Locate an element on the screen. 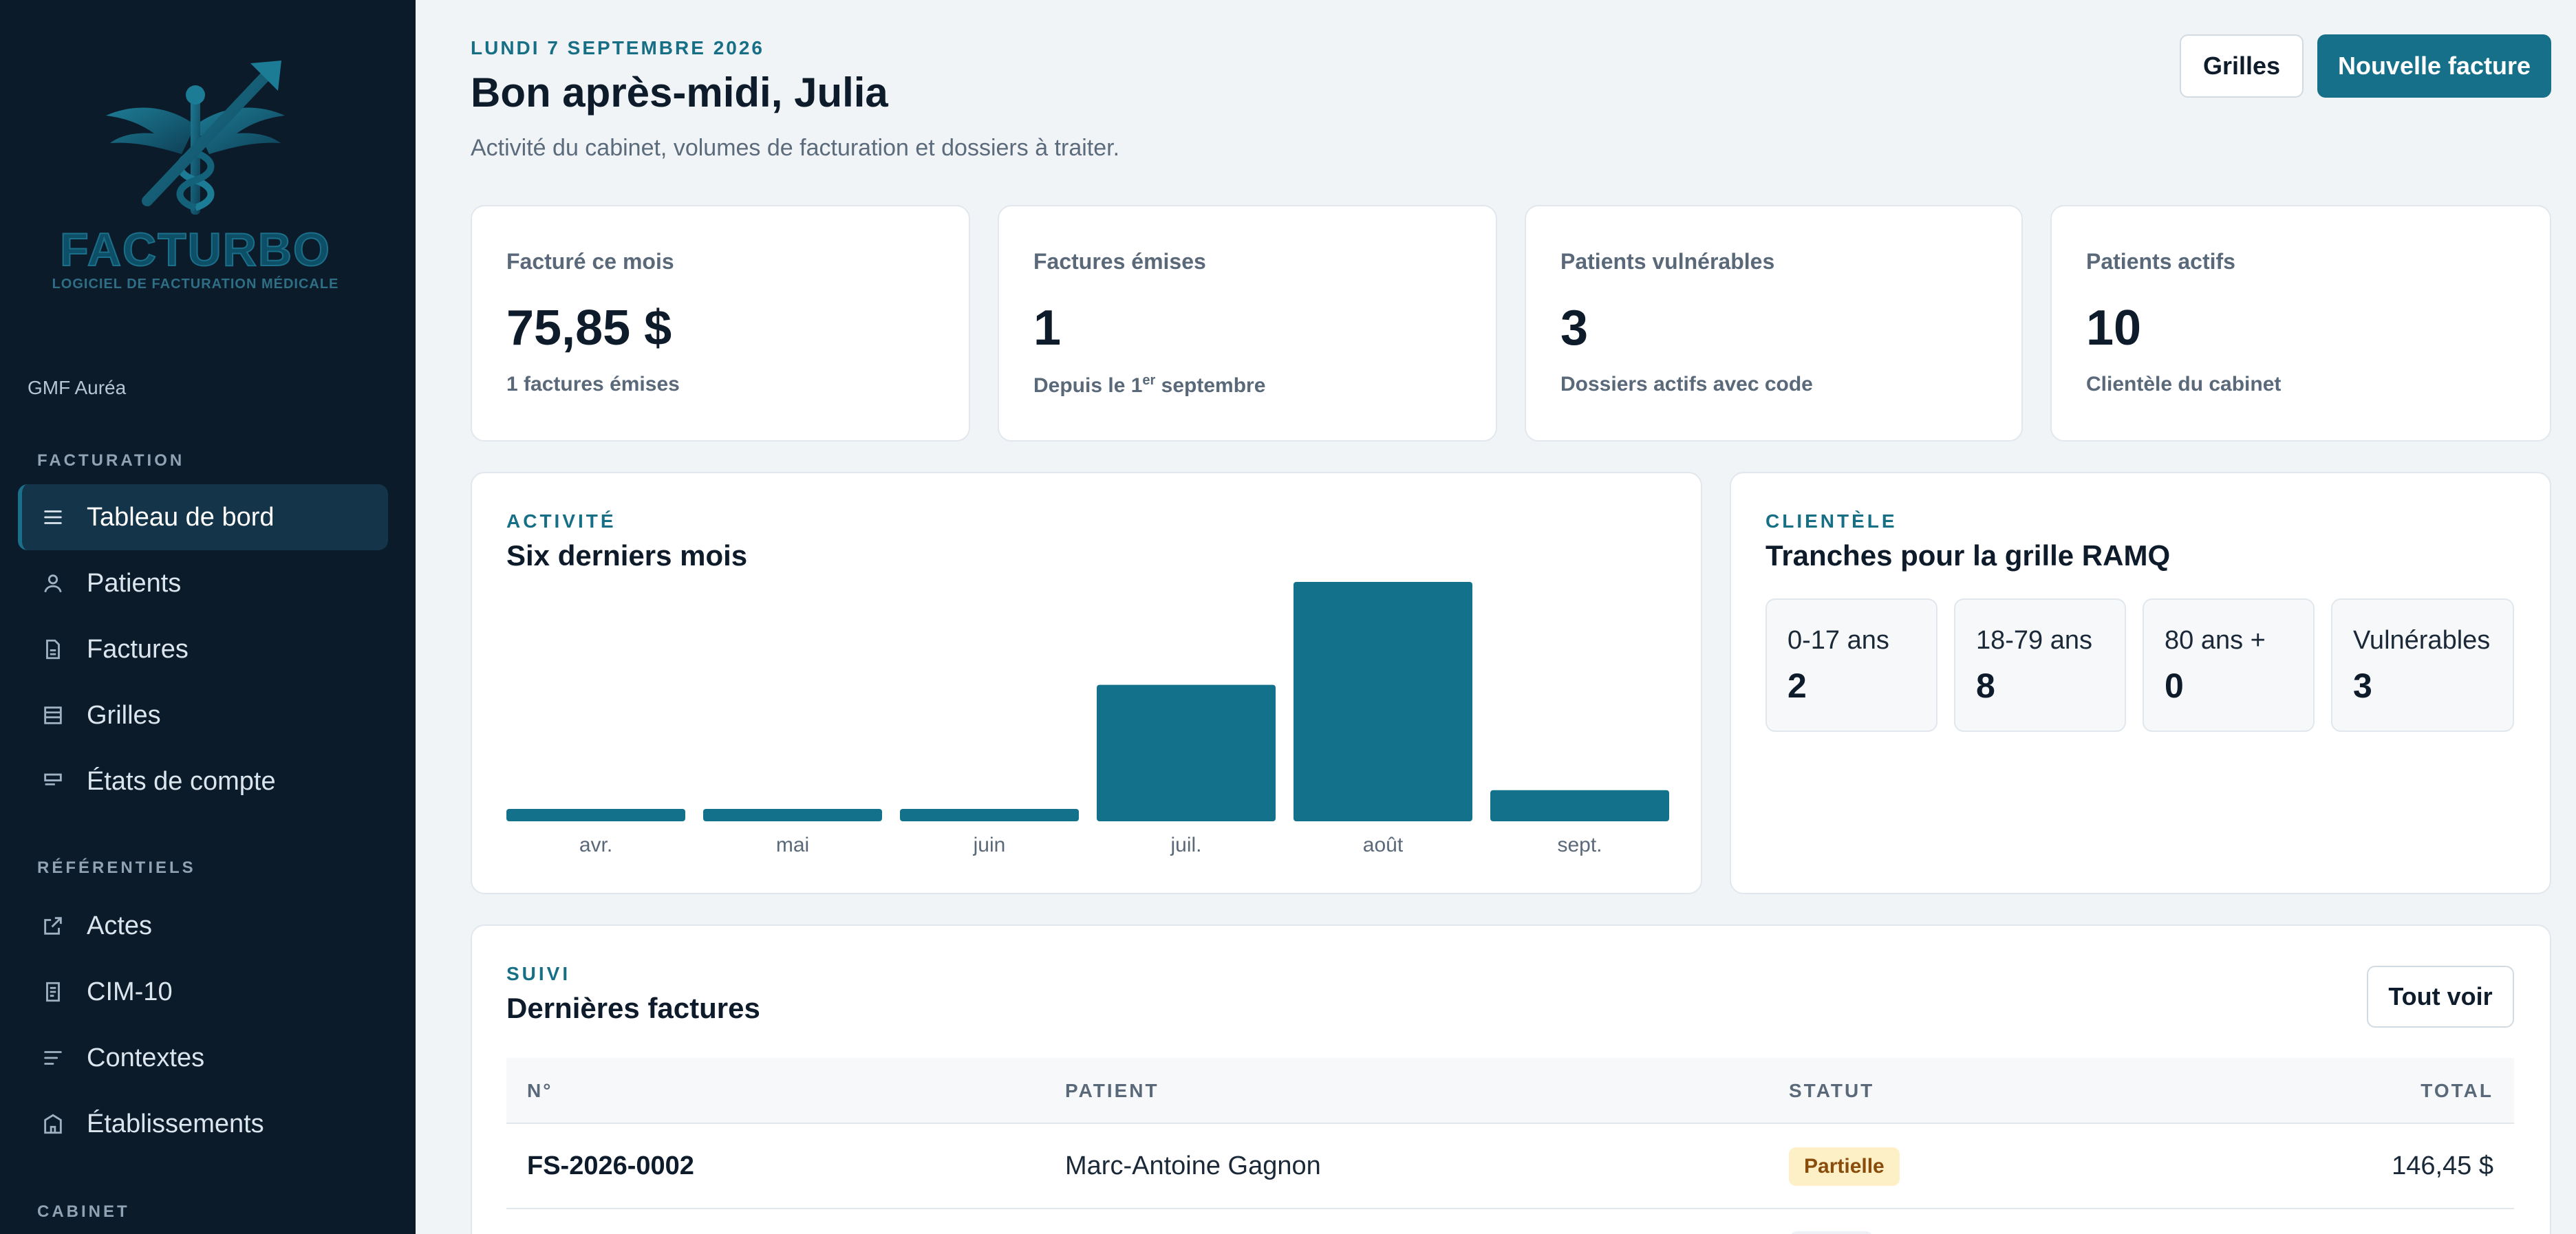  table-row-partial is located at coordinates (1510, 1221).